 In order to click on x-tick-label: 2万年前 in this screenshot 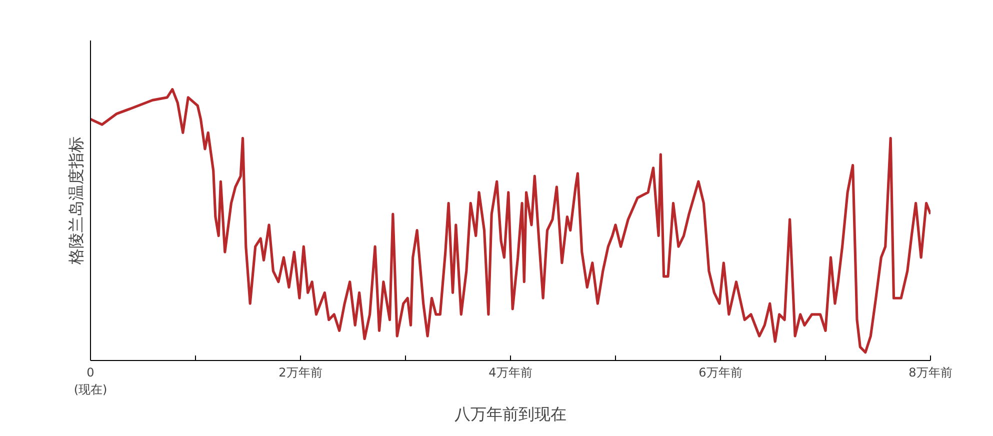, I will do `click(300, 373)`.